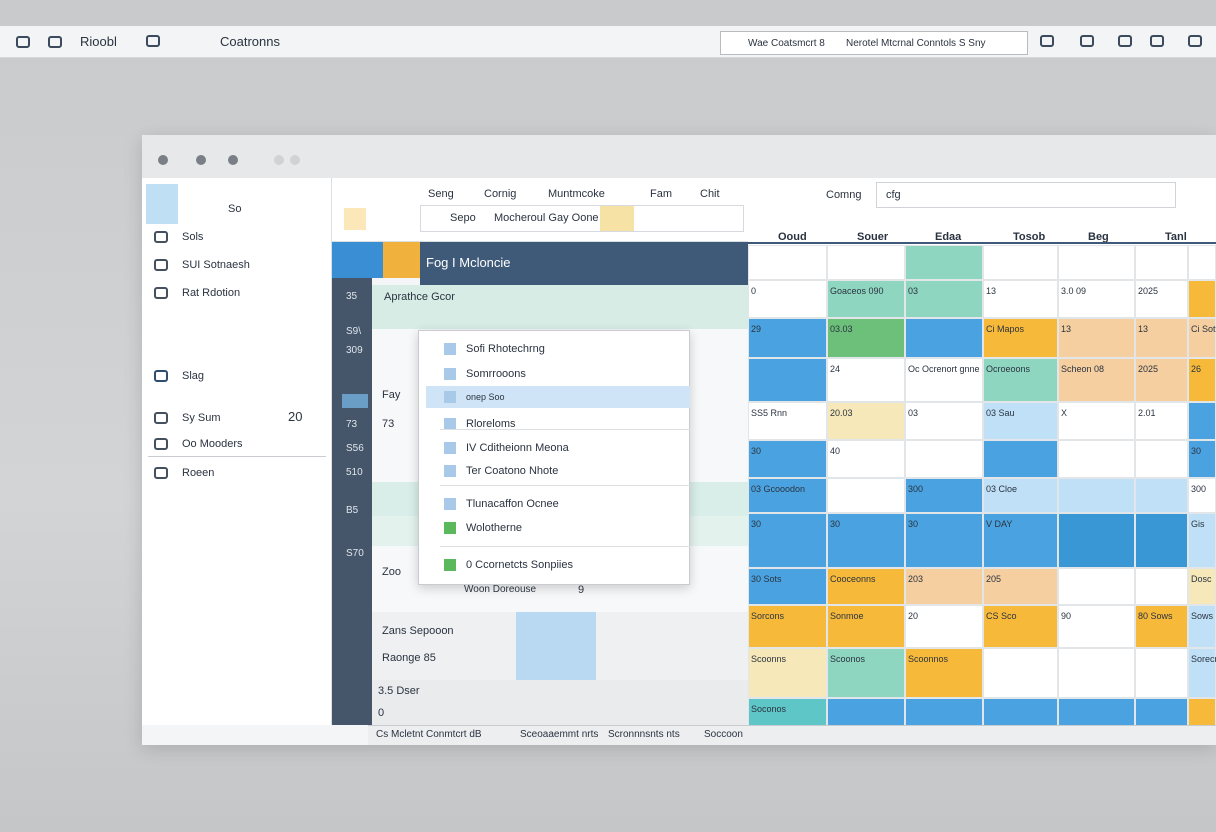 The width and height of the screenshot is (1216, 832). What do you see at coordinates (198, 473) in the screenshot?
I see `sidebar-item: Roeen` at bounding box center [198, 473].